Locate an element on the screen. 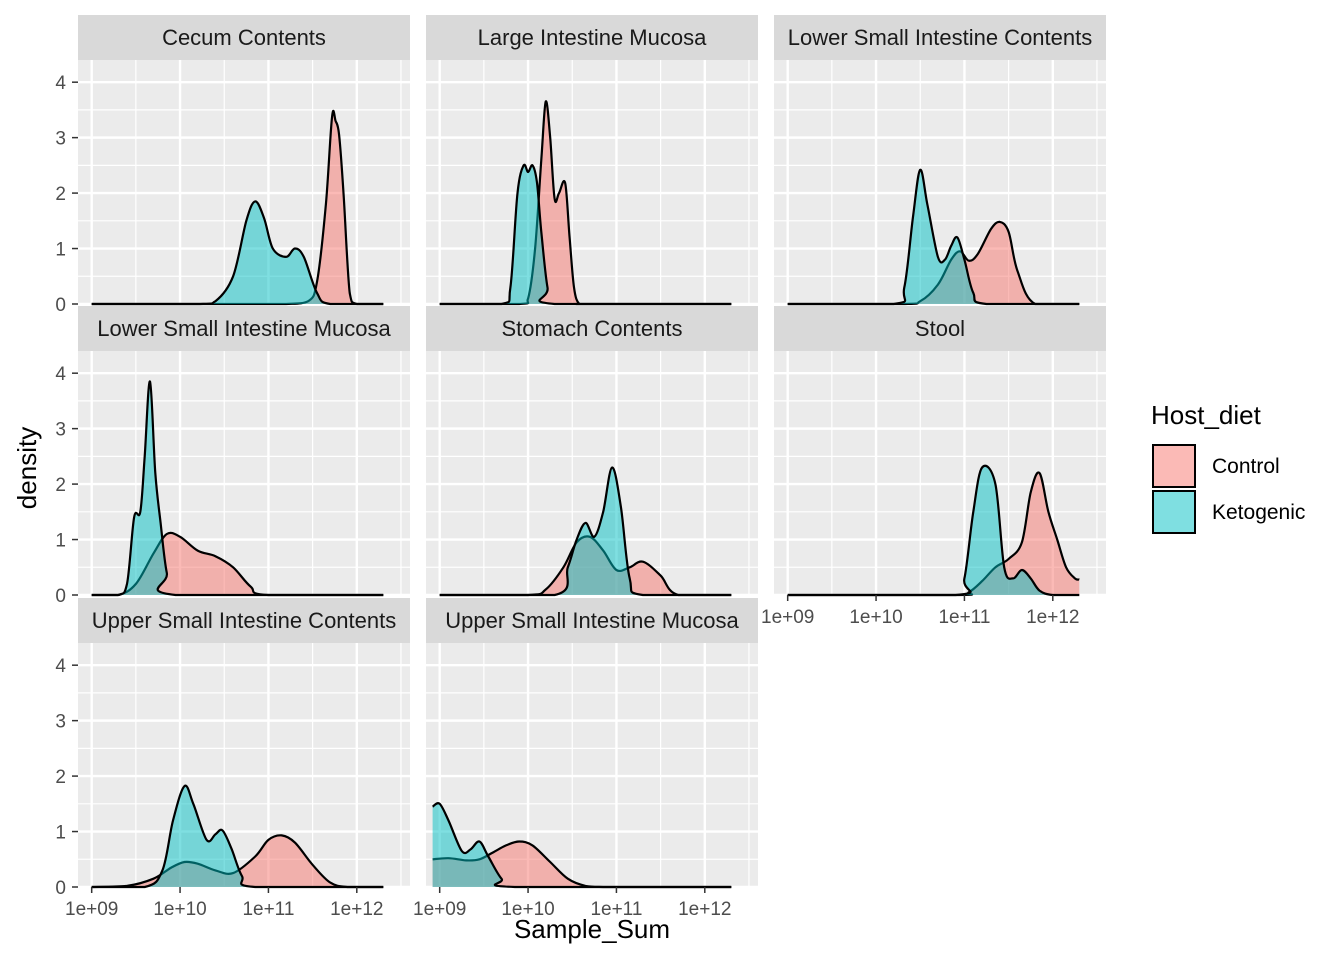  legend-label-ketogenic: Ketogenic is located at coordinates (1258, 512).